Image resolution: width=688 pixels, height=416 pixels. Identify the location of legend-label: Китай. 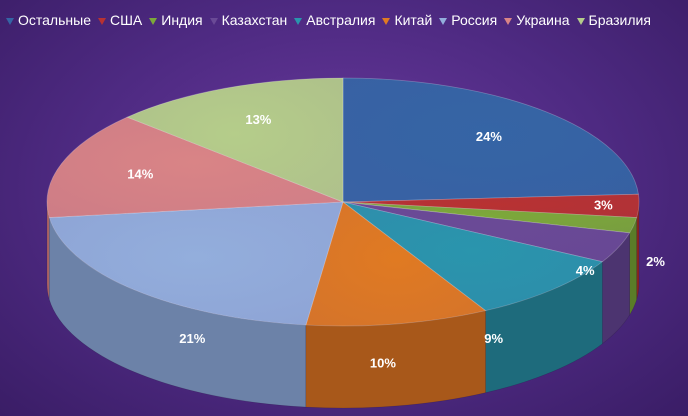
(413, 20).